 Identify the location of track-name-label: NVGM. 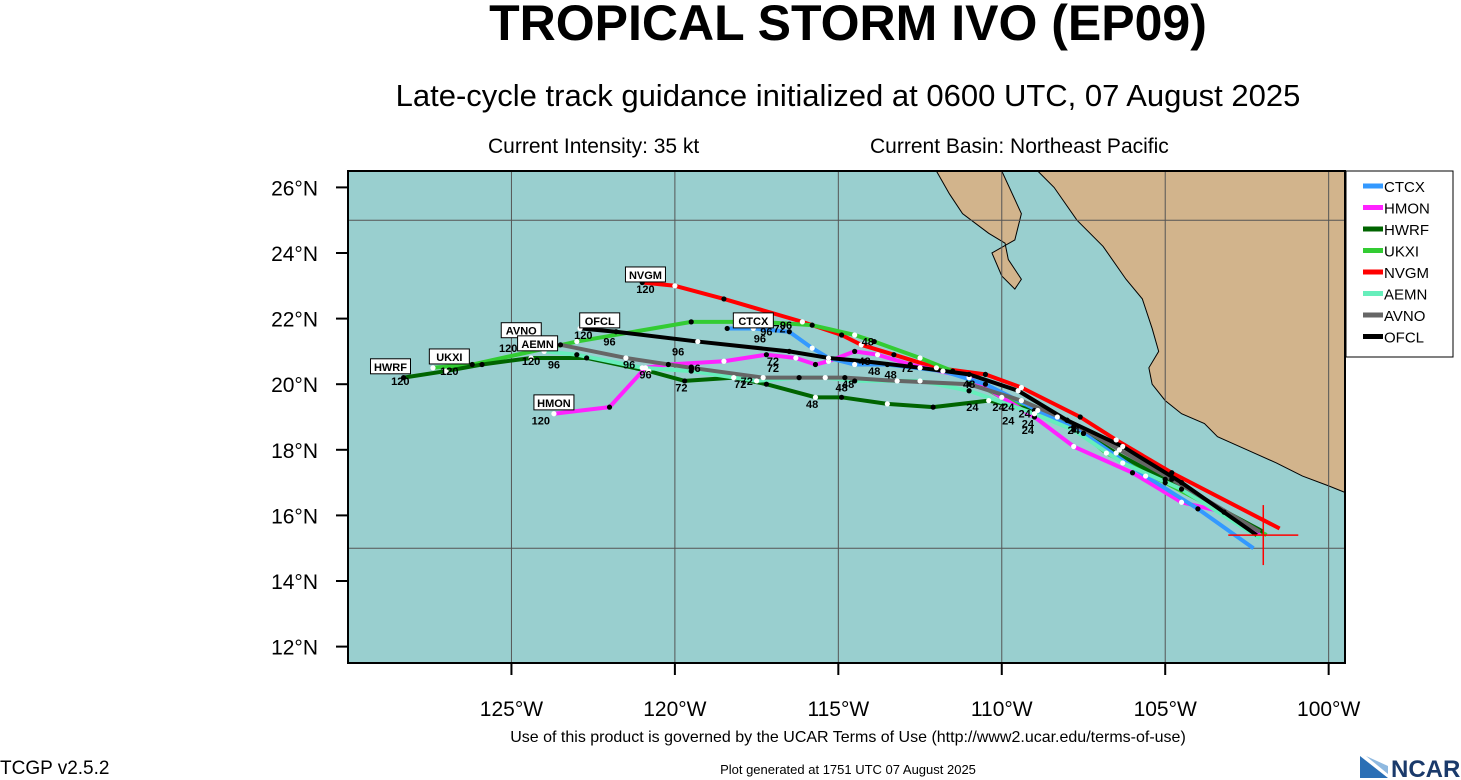
(645, 276).